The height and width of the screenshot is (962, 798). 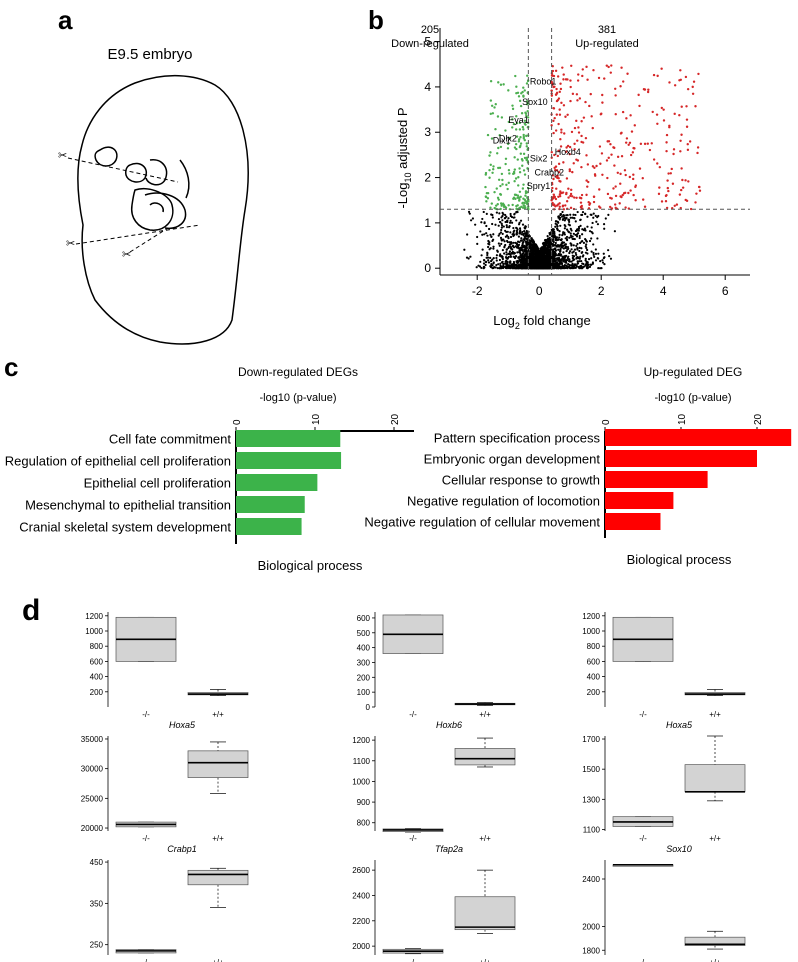 What do you see at coordinates (430, 30) in the screenshot?
I see `down-count: 205` at bounding box center [430, 30].